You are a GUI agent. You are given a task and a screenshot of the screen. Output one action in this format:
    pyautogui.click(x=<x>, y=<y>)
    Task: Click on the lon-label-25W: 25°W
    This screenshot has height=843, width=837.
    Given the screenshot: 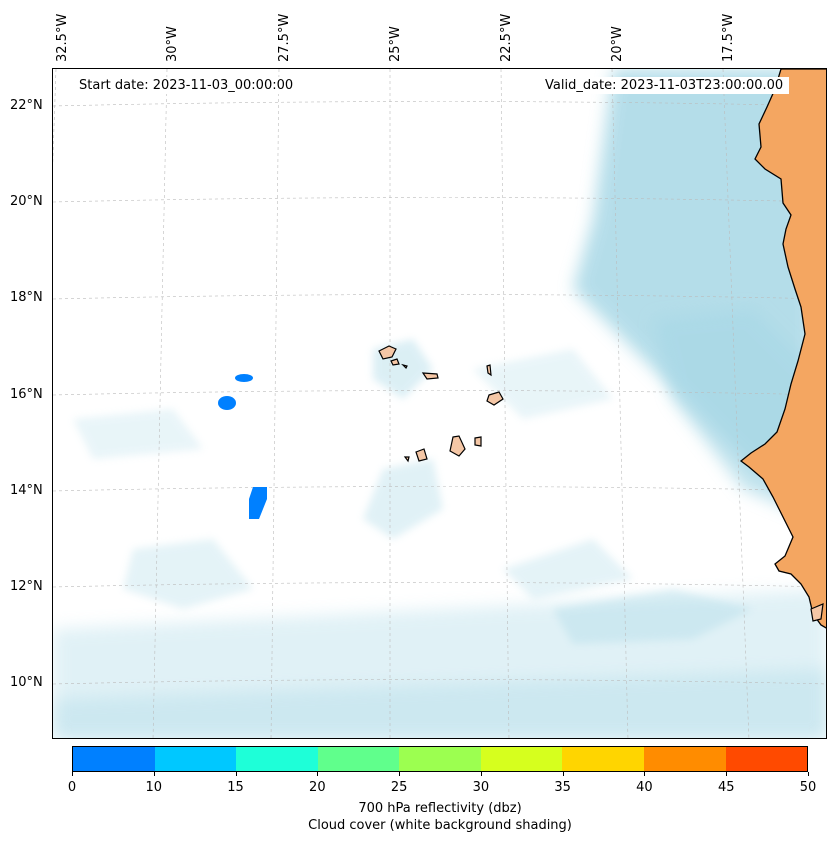 What is the action you would take?
    pyautogui.click(x=395, y=44)
    